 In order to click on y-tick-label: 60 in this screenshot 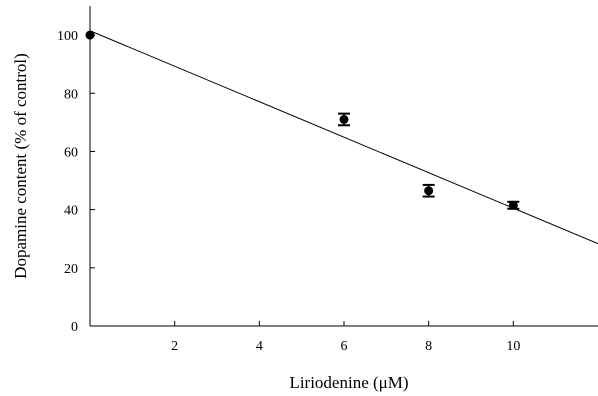, I will do `click(71, 152)`.